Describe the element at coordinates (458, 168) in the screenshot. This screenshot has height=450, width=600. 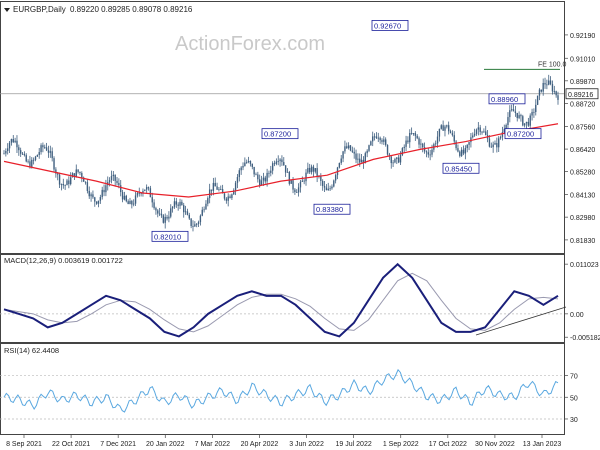
I see `price-annotation-label: 0.85450` at that location.